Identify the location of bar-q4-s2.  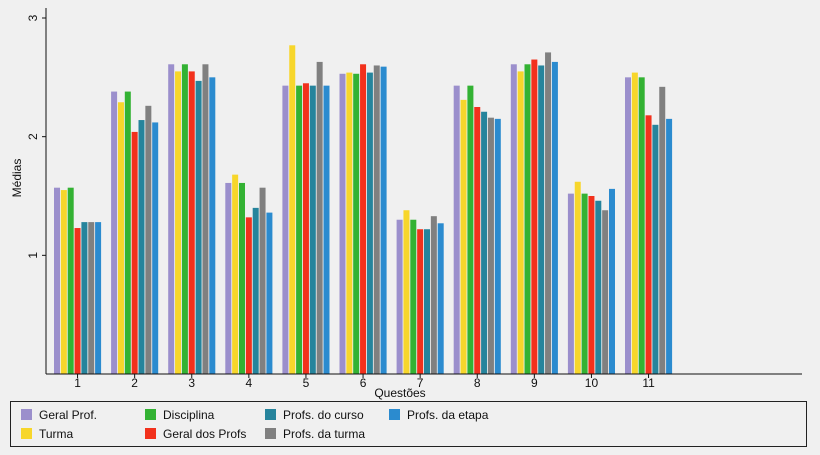
(235, 274).